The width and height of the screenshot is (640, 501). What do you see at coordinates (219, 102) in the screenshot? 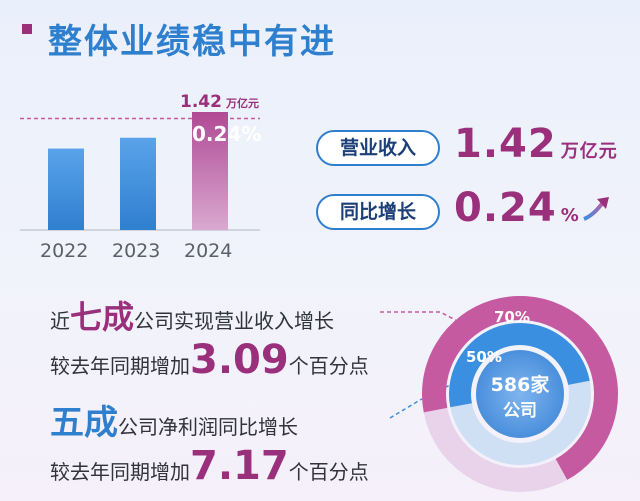
I see `bar-top-value: 1.42 万亿元` at bounding box center [219, 102].